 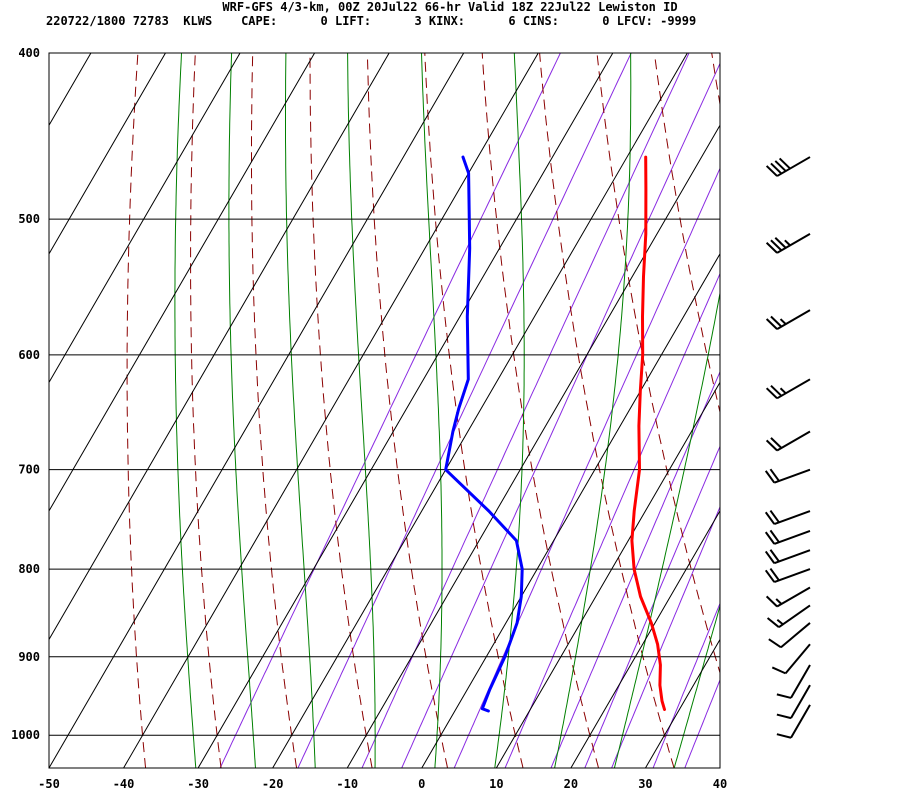 What do you see at coordinates (571, 784) in the screenshot?
I see `x-tick-label: 20` at bounding box center [571, 784].